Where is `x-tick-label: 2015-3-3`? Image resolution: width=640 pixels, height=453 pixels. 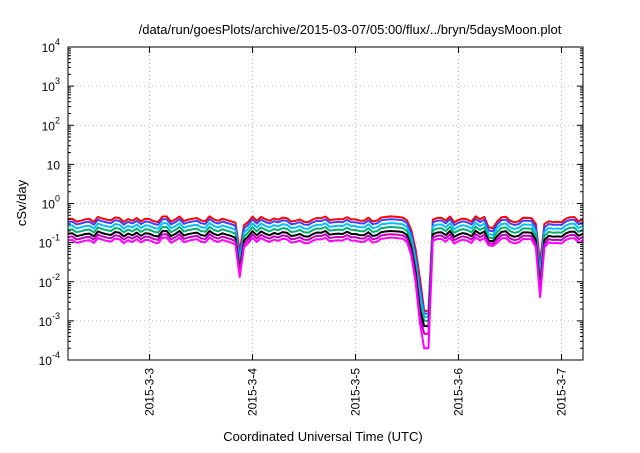
x-tick-label: 2015-3-3 is located at coordinates (150, 392).